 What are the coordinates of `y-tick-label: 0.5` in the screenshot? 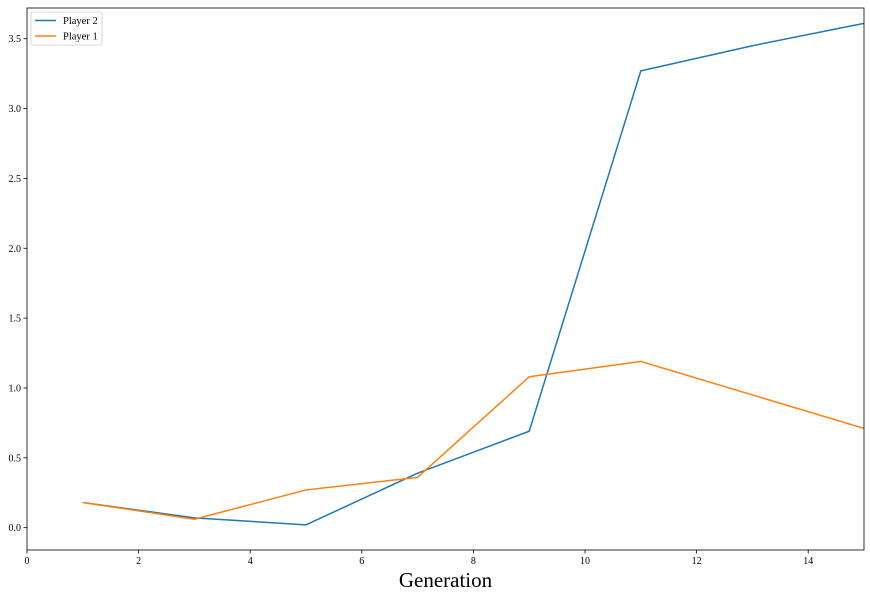 It's located at (15, 458).